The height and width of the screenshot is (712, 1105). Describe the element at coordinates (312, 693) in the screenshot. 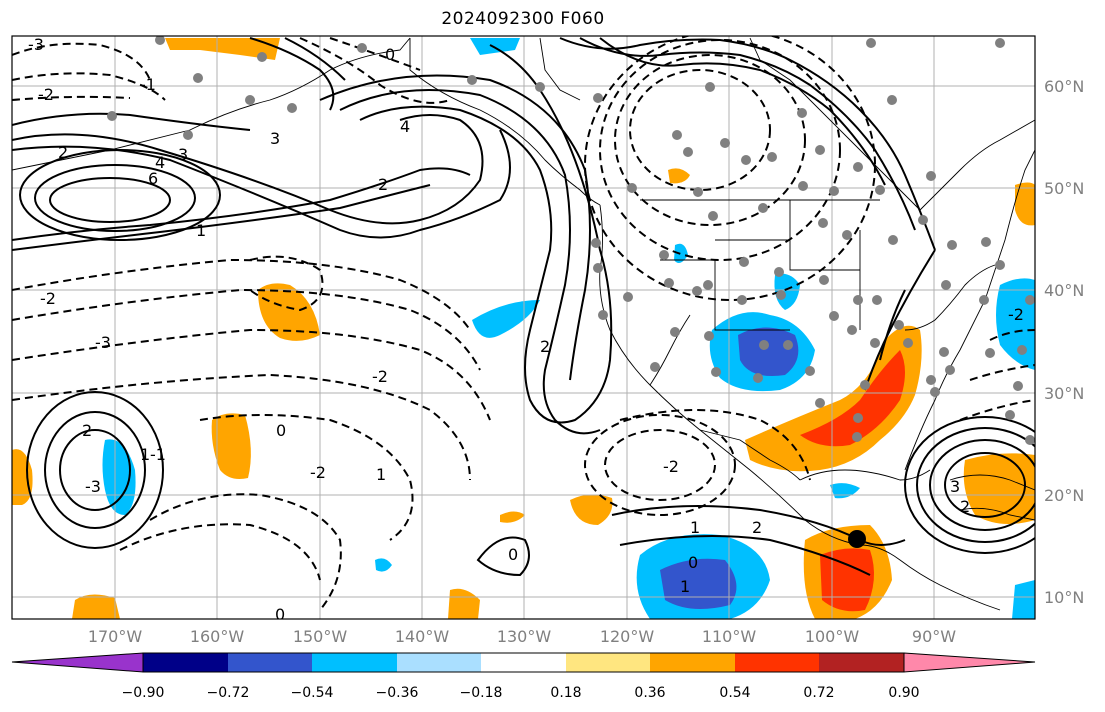

I see `colorbar-tick-label: −0.54` at that location.